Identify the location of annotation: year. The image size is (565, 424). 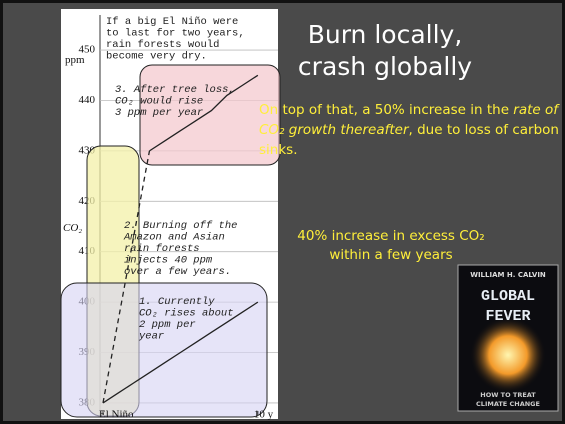
(151, 336).